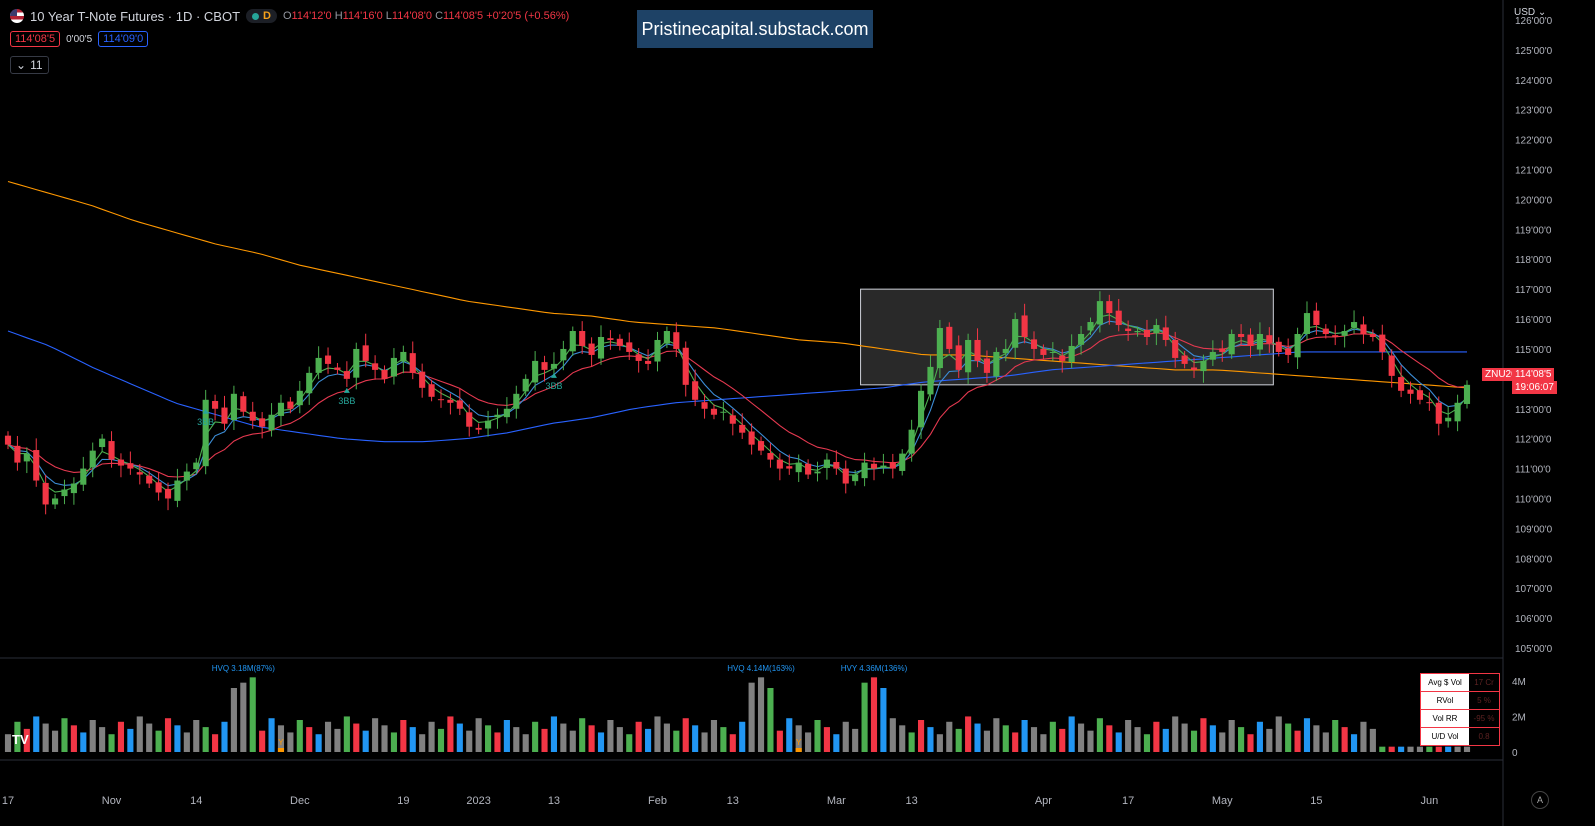 The height and width of the screenshot is (826, 1595). What do you see at coordinates (1530, 12) in the screenshot?
I see `currency-selector: USD ⌄` at bounding box center [1530, 12].